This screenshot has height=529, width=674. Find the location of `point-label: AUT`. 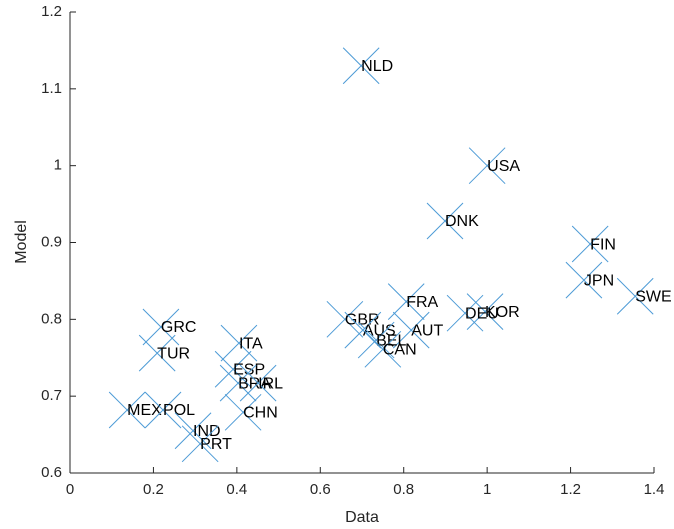

point-label: AUT is located at coordinates (427, 330).